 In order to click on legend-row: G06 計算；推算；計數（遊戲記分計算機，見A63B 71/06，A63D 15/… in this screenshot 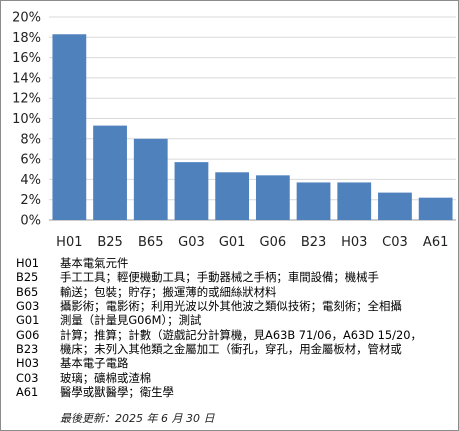, I will do `click(232, 335)`.